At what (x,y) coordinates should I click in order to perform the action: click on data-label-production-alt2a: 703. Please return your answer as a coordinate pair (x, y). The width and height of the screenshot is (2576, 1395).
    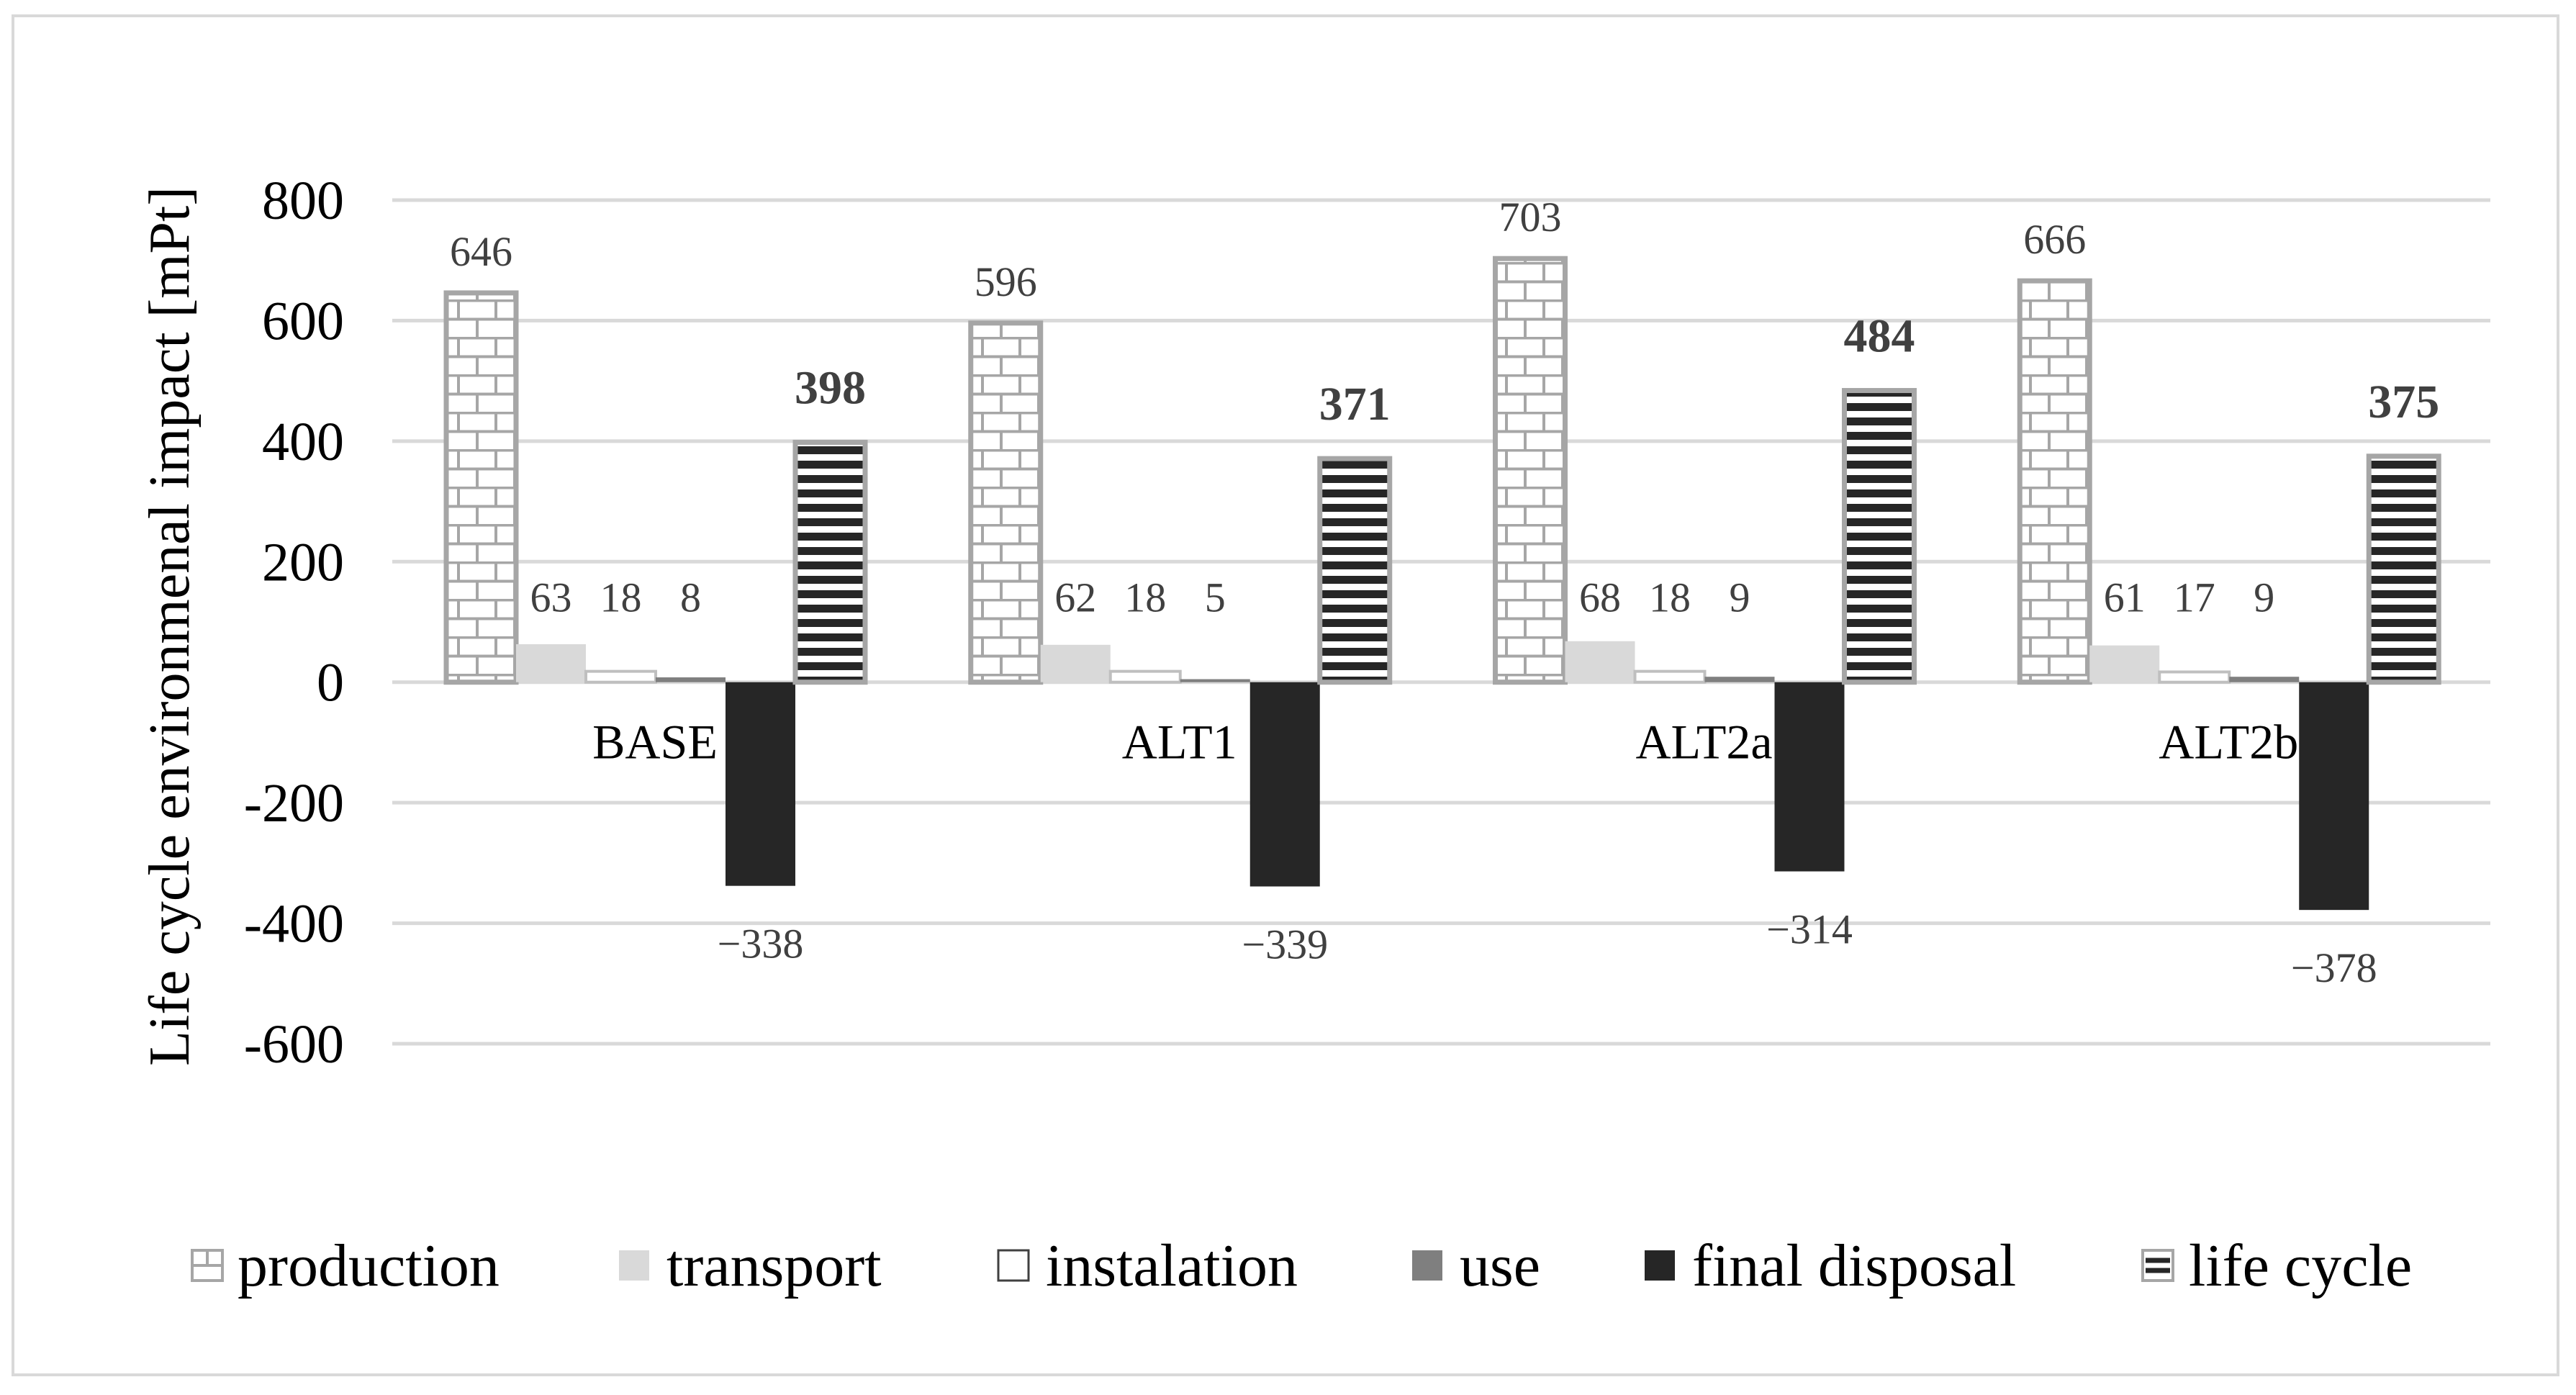
    Looking at the image, I should click on (1530, 217).